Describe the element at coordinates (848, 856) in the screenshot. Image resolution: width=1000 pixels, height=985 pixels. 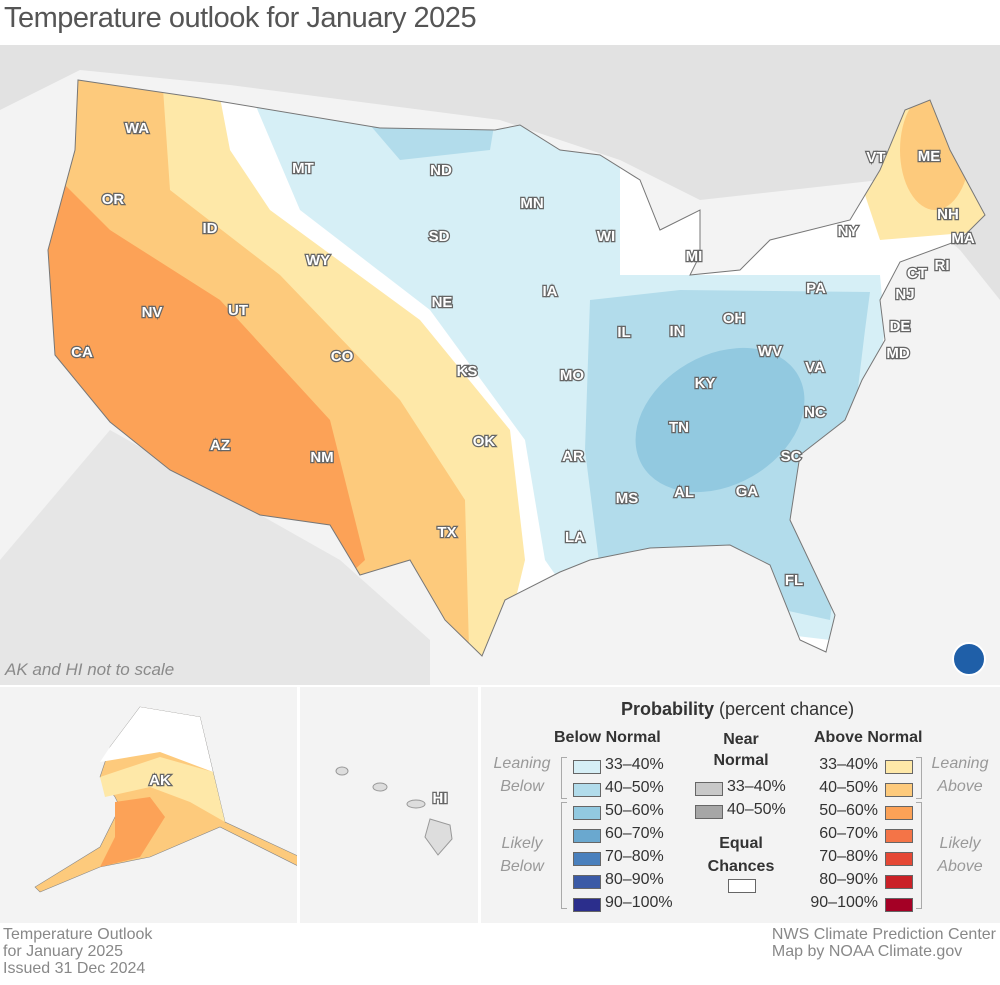
I see `above-range-label: 70–80%` at that location.